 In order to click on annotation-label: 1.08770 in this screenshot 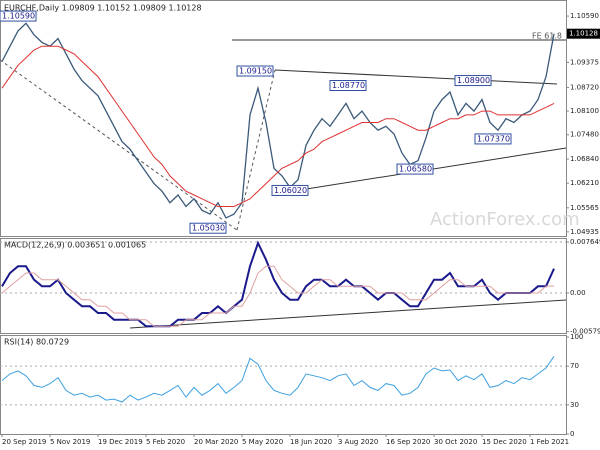, I will do `click(348, 85)`.